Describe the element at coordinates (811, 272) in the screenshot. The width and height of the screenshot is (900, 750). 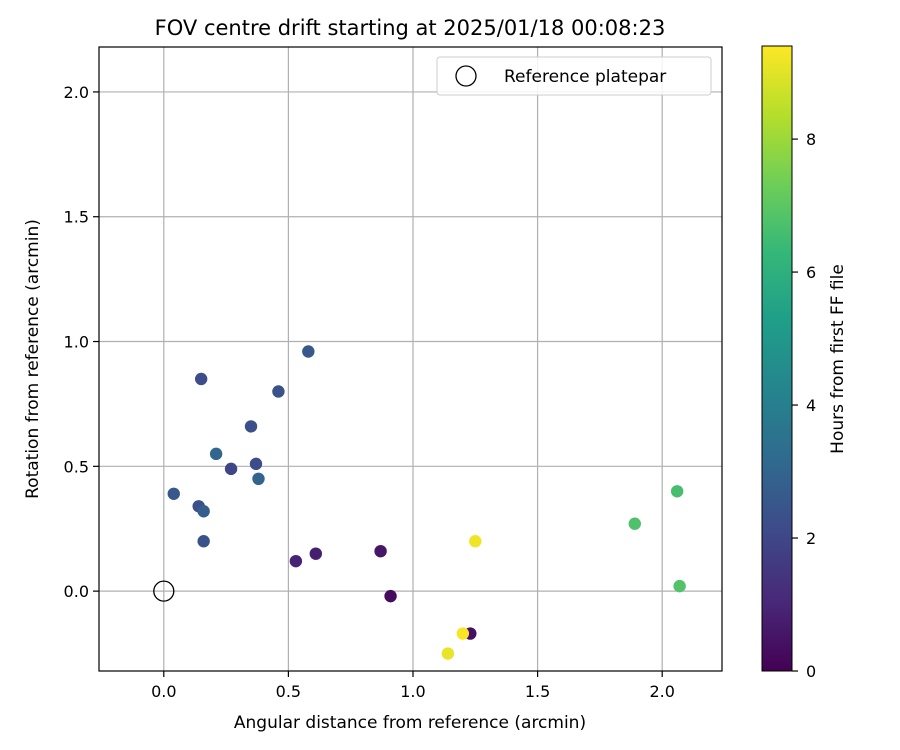
I see `colorbar-tick-label: 6` at that location.